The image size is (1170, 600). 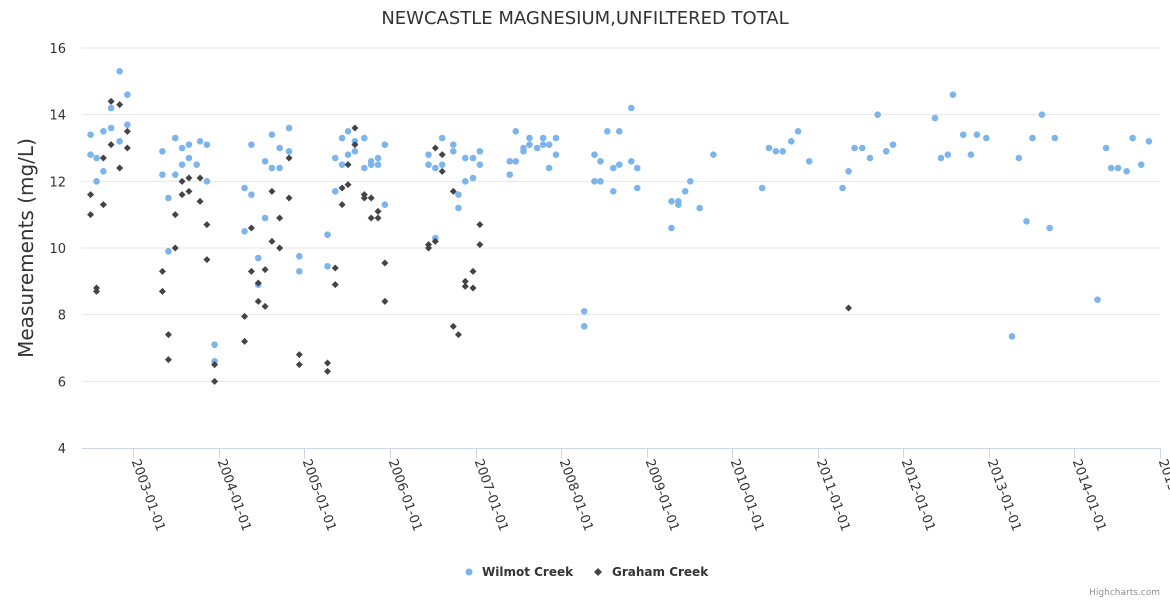 I want to click on legend-item-wilmot-creek: Wilmot Creek, so click(x=520, y=572).